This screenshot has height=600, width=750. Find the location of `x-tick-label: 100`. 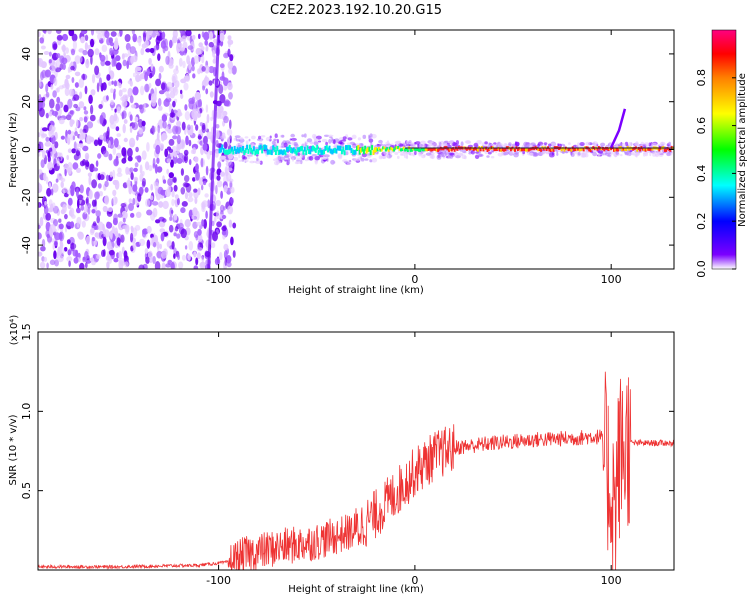

x-tick-label: 100 is located at coordinates (611, 279).